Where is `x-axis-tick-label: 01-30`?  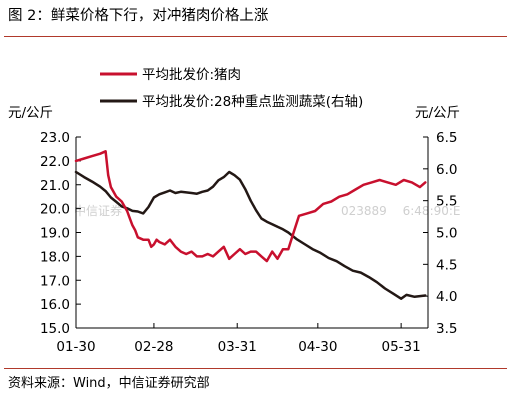 x-axis-tick-label: 01-30 is located at coordinates (75, 347).